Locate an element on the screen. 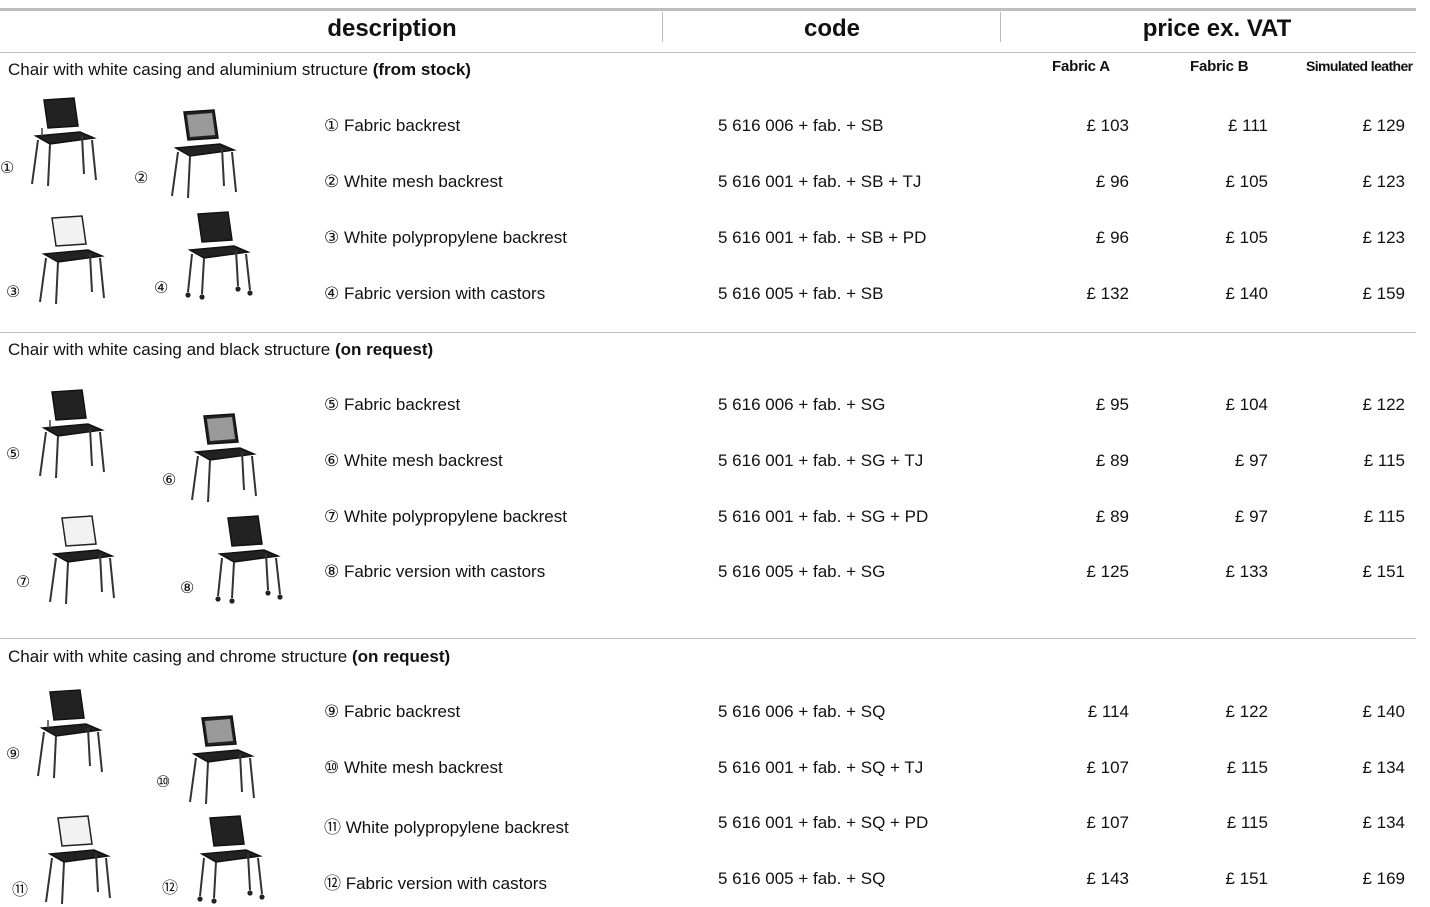  price-fabric-a: £ 95 is located at coordinates (1112, 404).